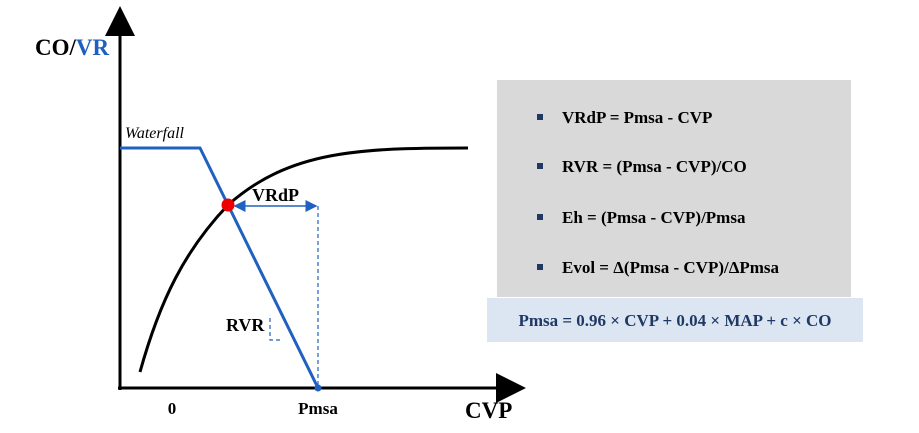 The image size is (919, 433). Describe the element at coordinates (155, 133) in the screenshot. I see `waterfall-label: Waterfall` at that location.